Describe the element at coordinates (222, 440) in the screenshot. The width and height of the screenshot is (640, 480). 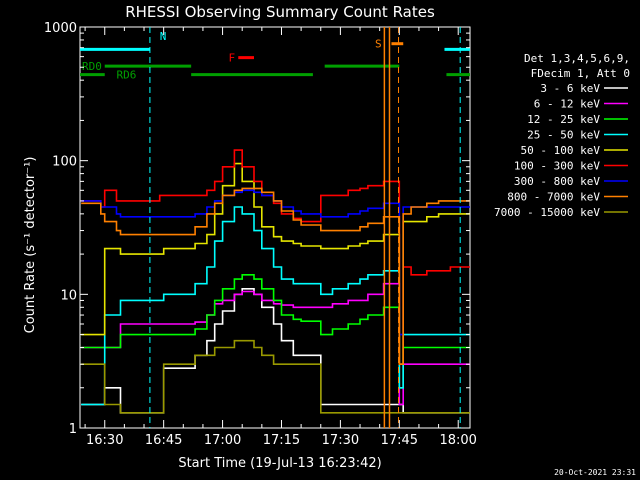
I see `x-tick-label: 17:00` at that location.